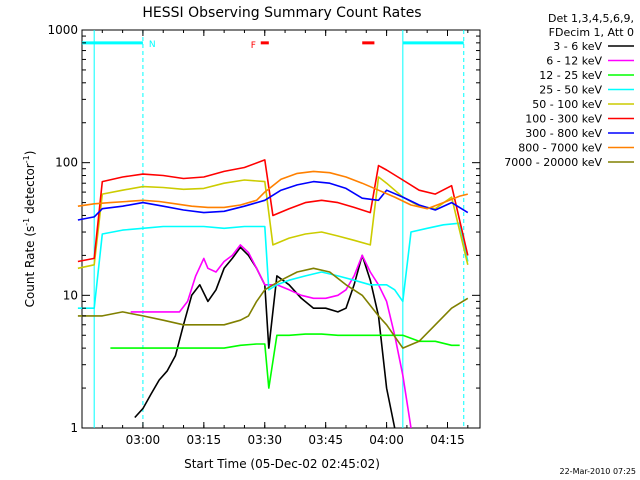 This screenshot has height=480, width=640. Describe the element at coordinates (143, 440) in the screenshot. I see `x-tick-label: 03:00` at that location.